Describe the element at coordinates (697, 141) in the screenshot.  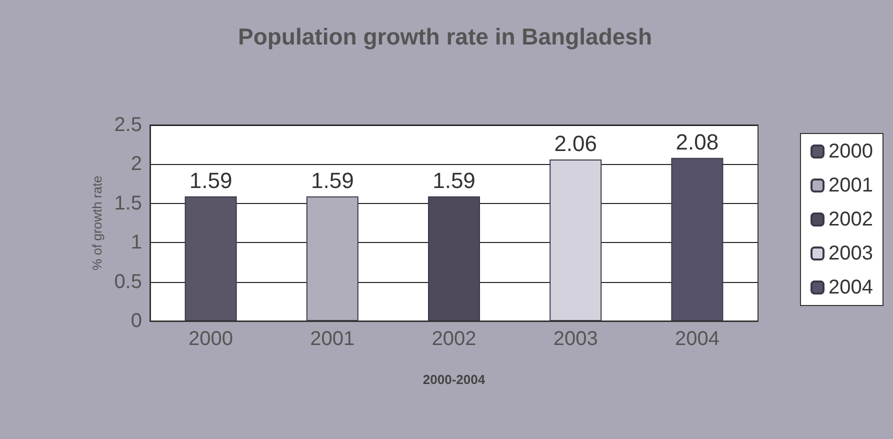
I see `data-label: 2.08` at that location.